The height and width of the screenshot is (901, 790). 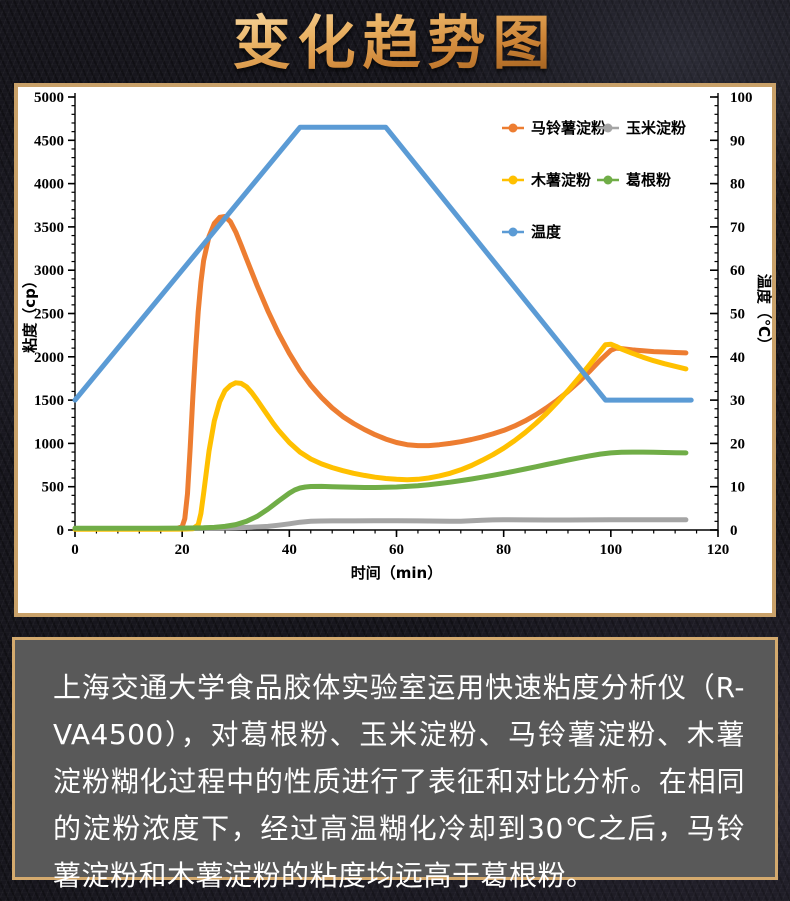 I want to click on svg-text: 90, so click(x=737, y=141).